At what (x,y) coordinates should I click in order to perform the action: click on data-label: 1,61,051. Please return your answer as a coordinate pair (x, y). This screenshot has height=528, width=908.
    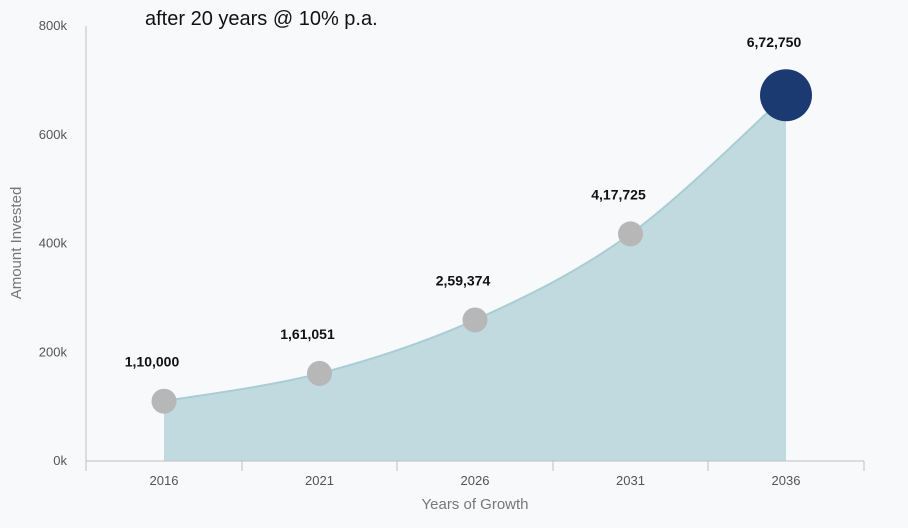
    Looking at the image, I should click on (307, 334).